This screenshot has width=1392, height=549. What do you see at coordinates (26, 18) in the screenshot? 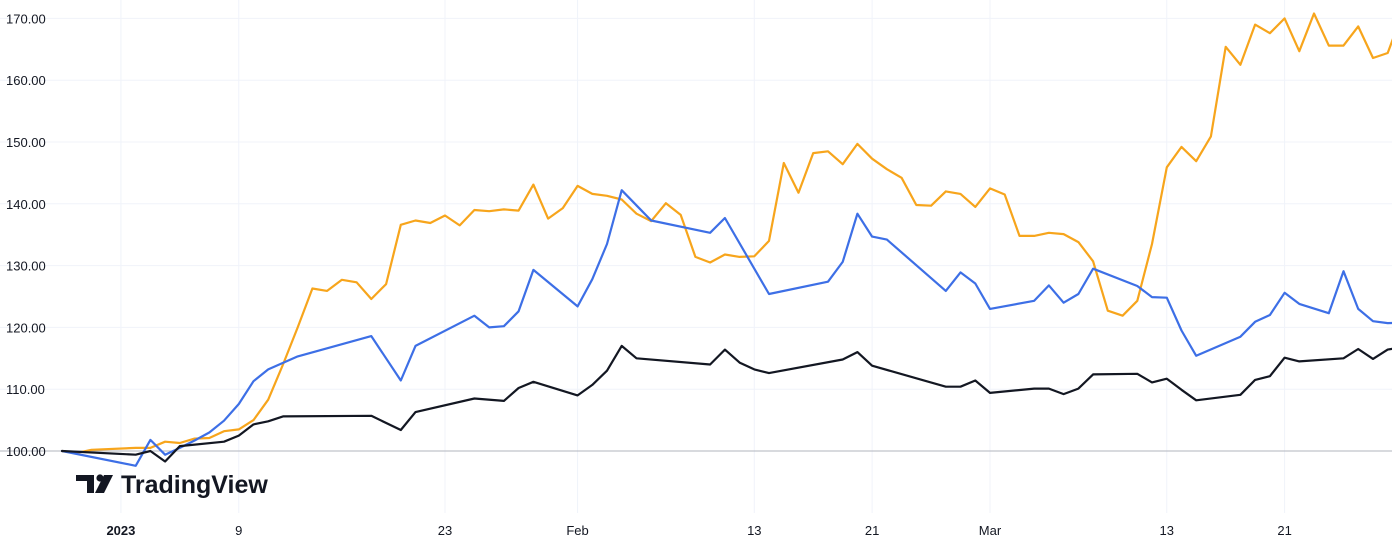
I see `y-tick-label: 170.00` at bounding box center [26, 18].